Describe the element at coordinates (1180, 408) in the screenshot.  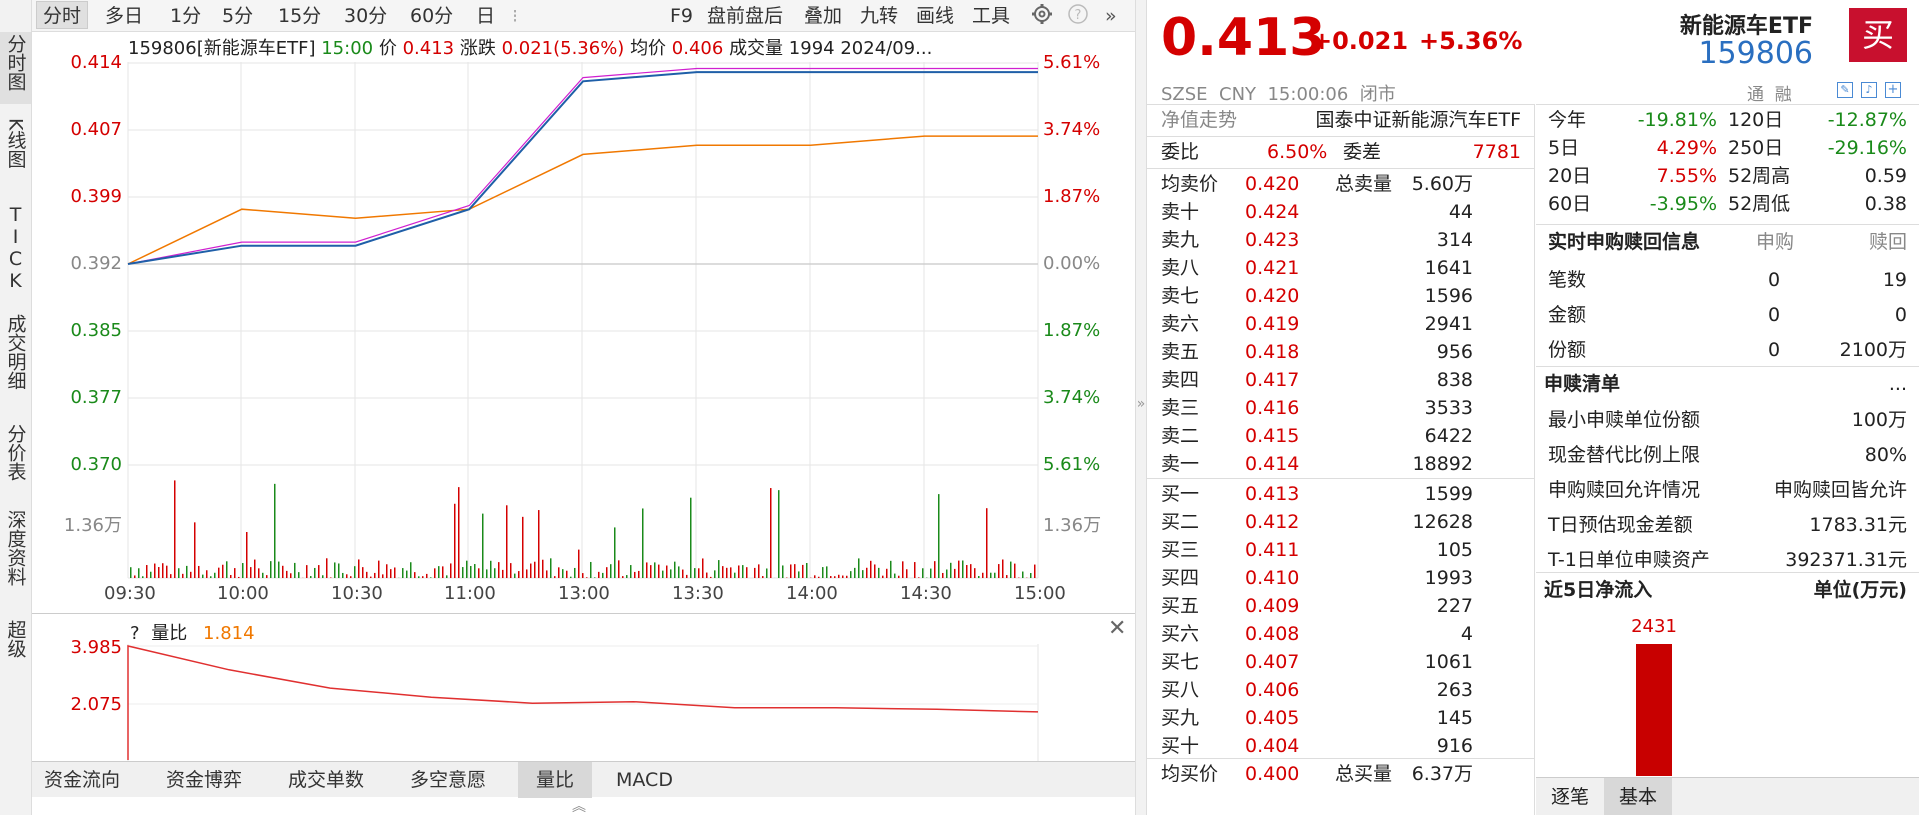
I see `ask-label: 卖三` at that location.